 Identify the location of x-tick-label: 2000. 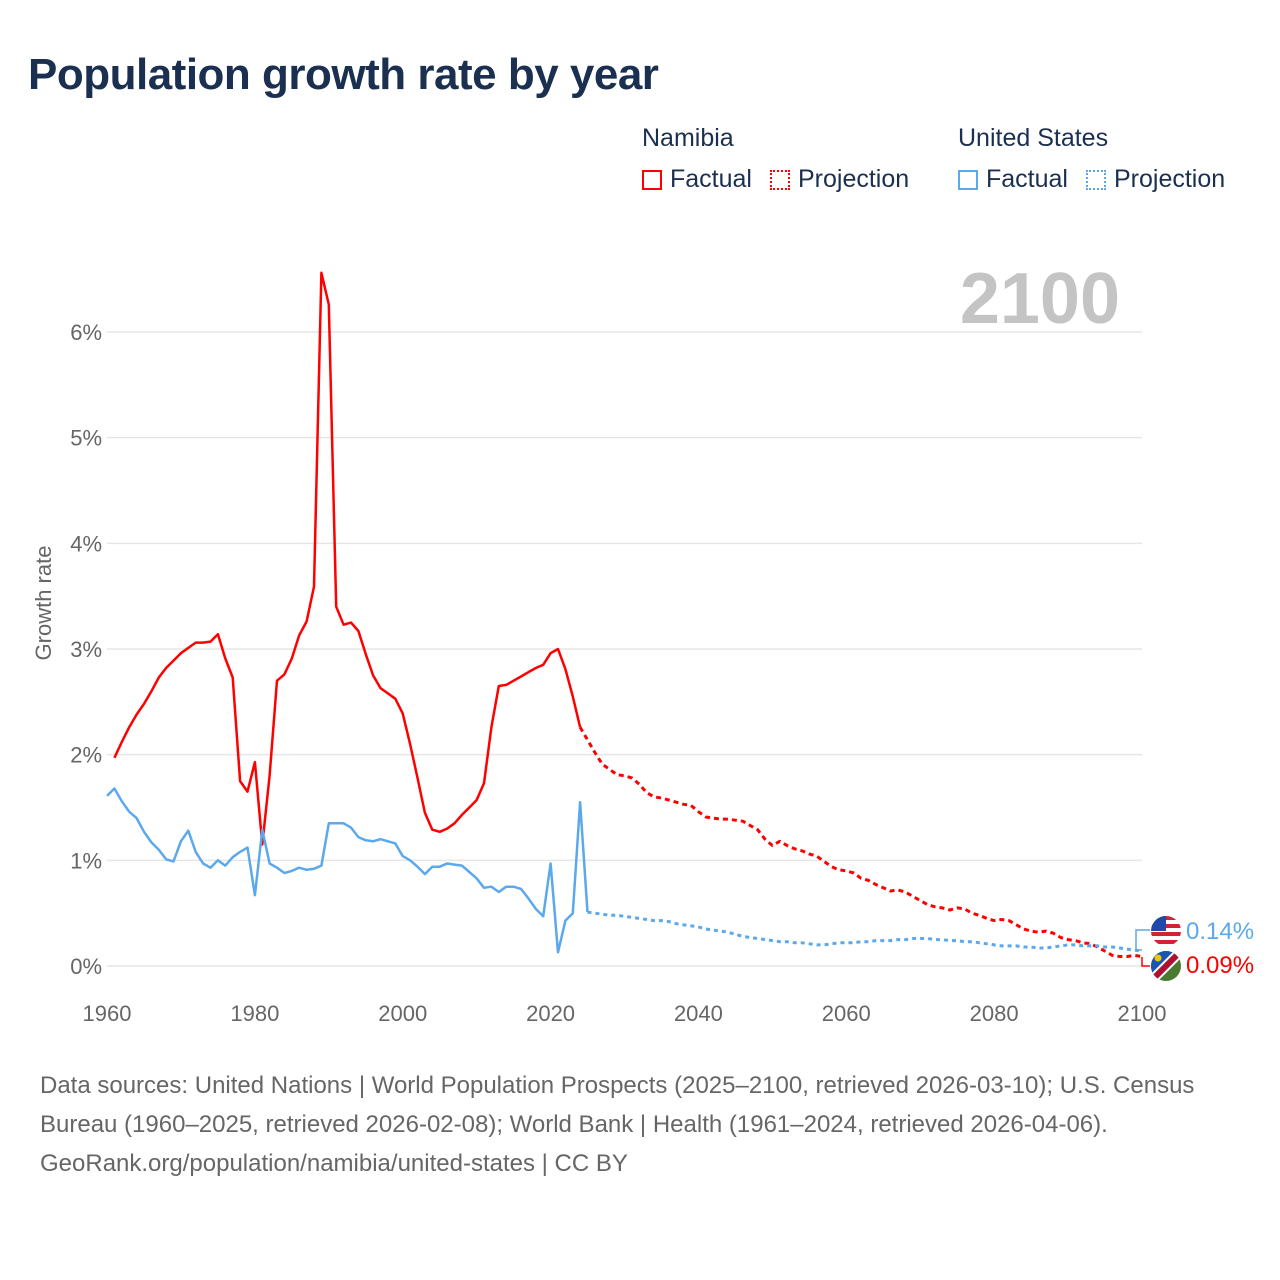
(402, 1013).